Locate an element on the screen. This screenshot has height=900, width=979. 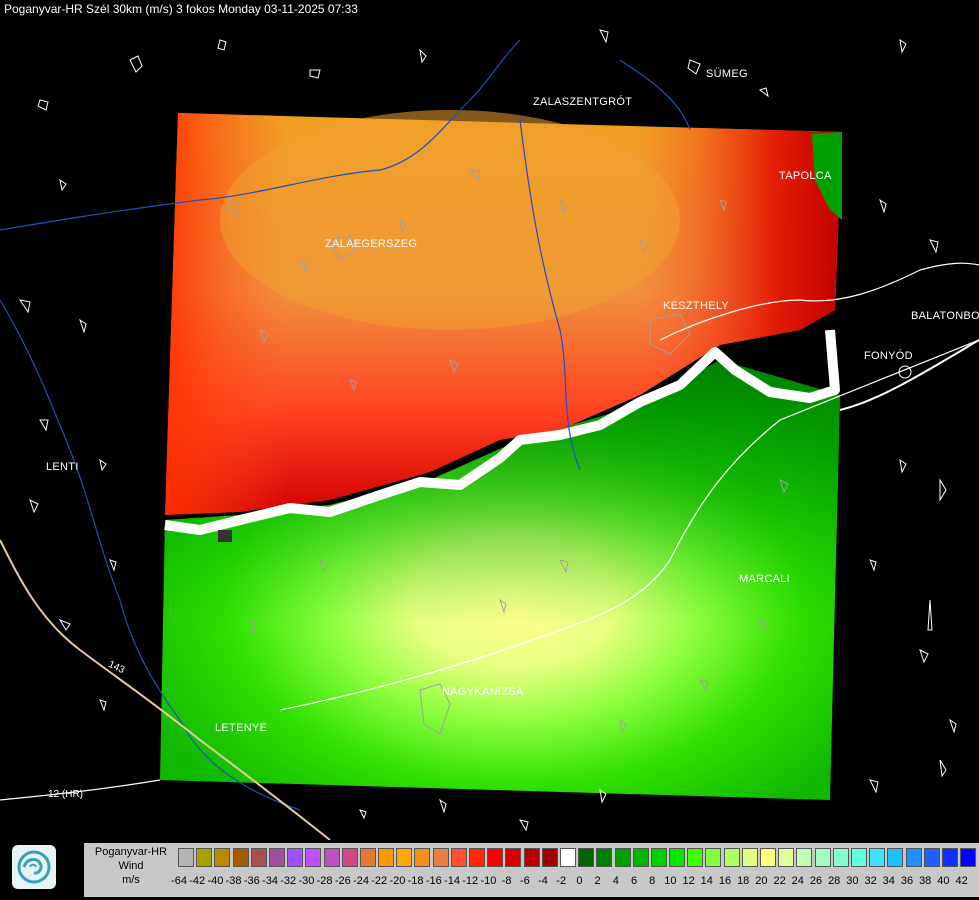
balaton-marker is located at coordinates (905, 372).